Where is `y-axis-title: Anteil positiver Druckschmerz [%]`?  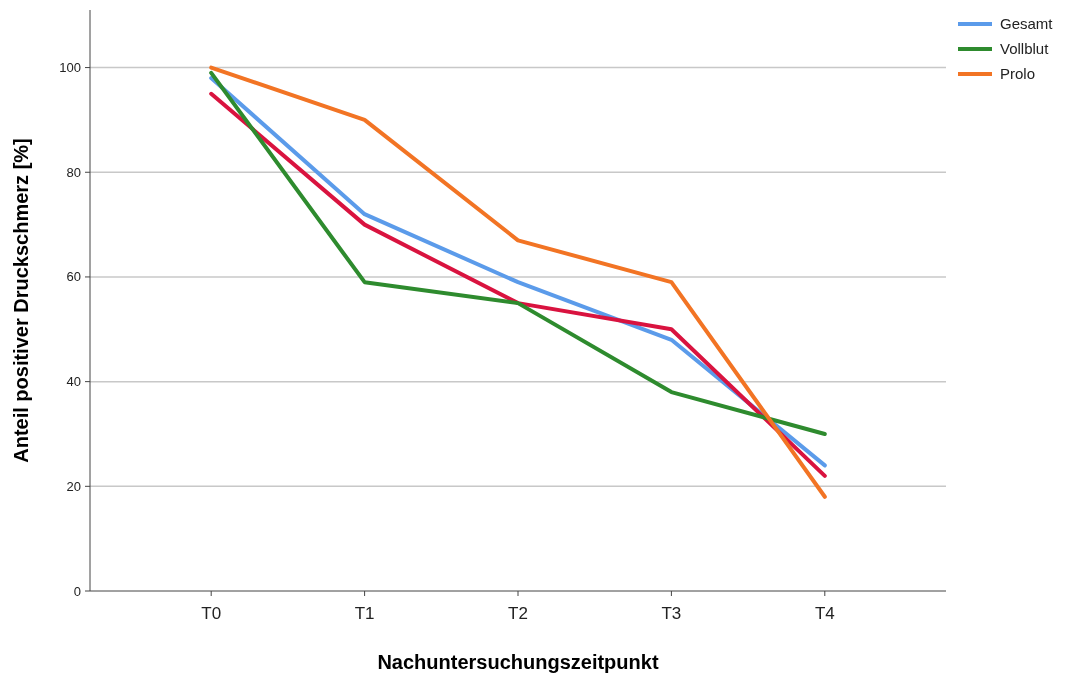
y-axis-title: Anteil positiver Druckschmerz [%] is located at coordinates (21, 300).